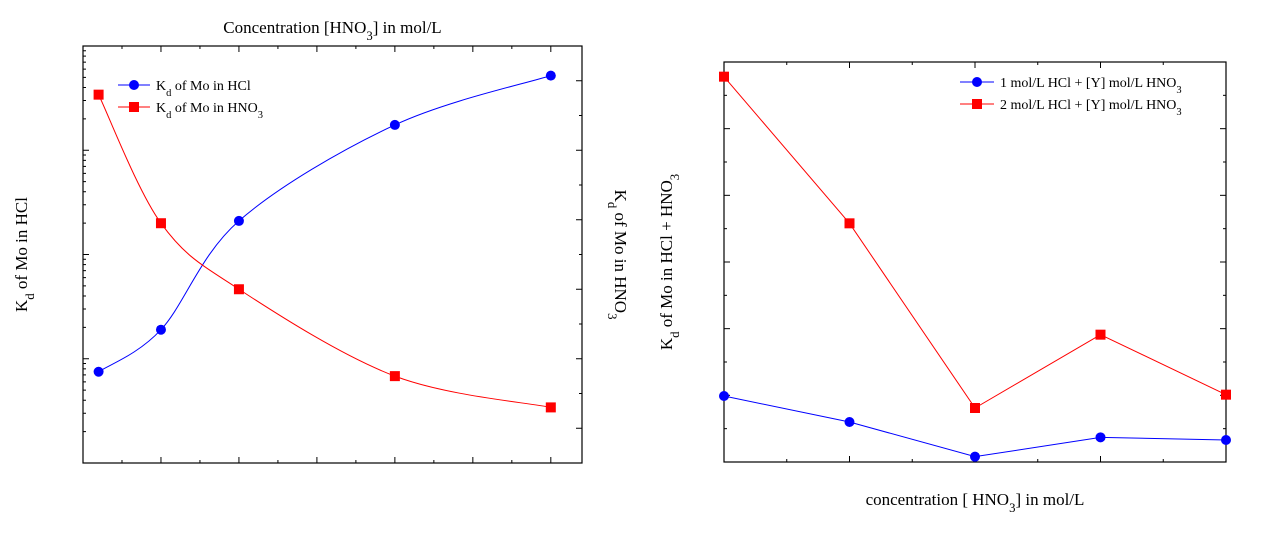 Image resolution: width=1268 pixels, height=536 pixels. I want to click on x-axis-label-part: concentration [ HNO, so click(938, 499).